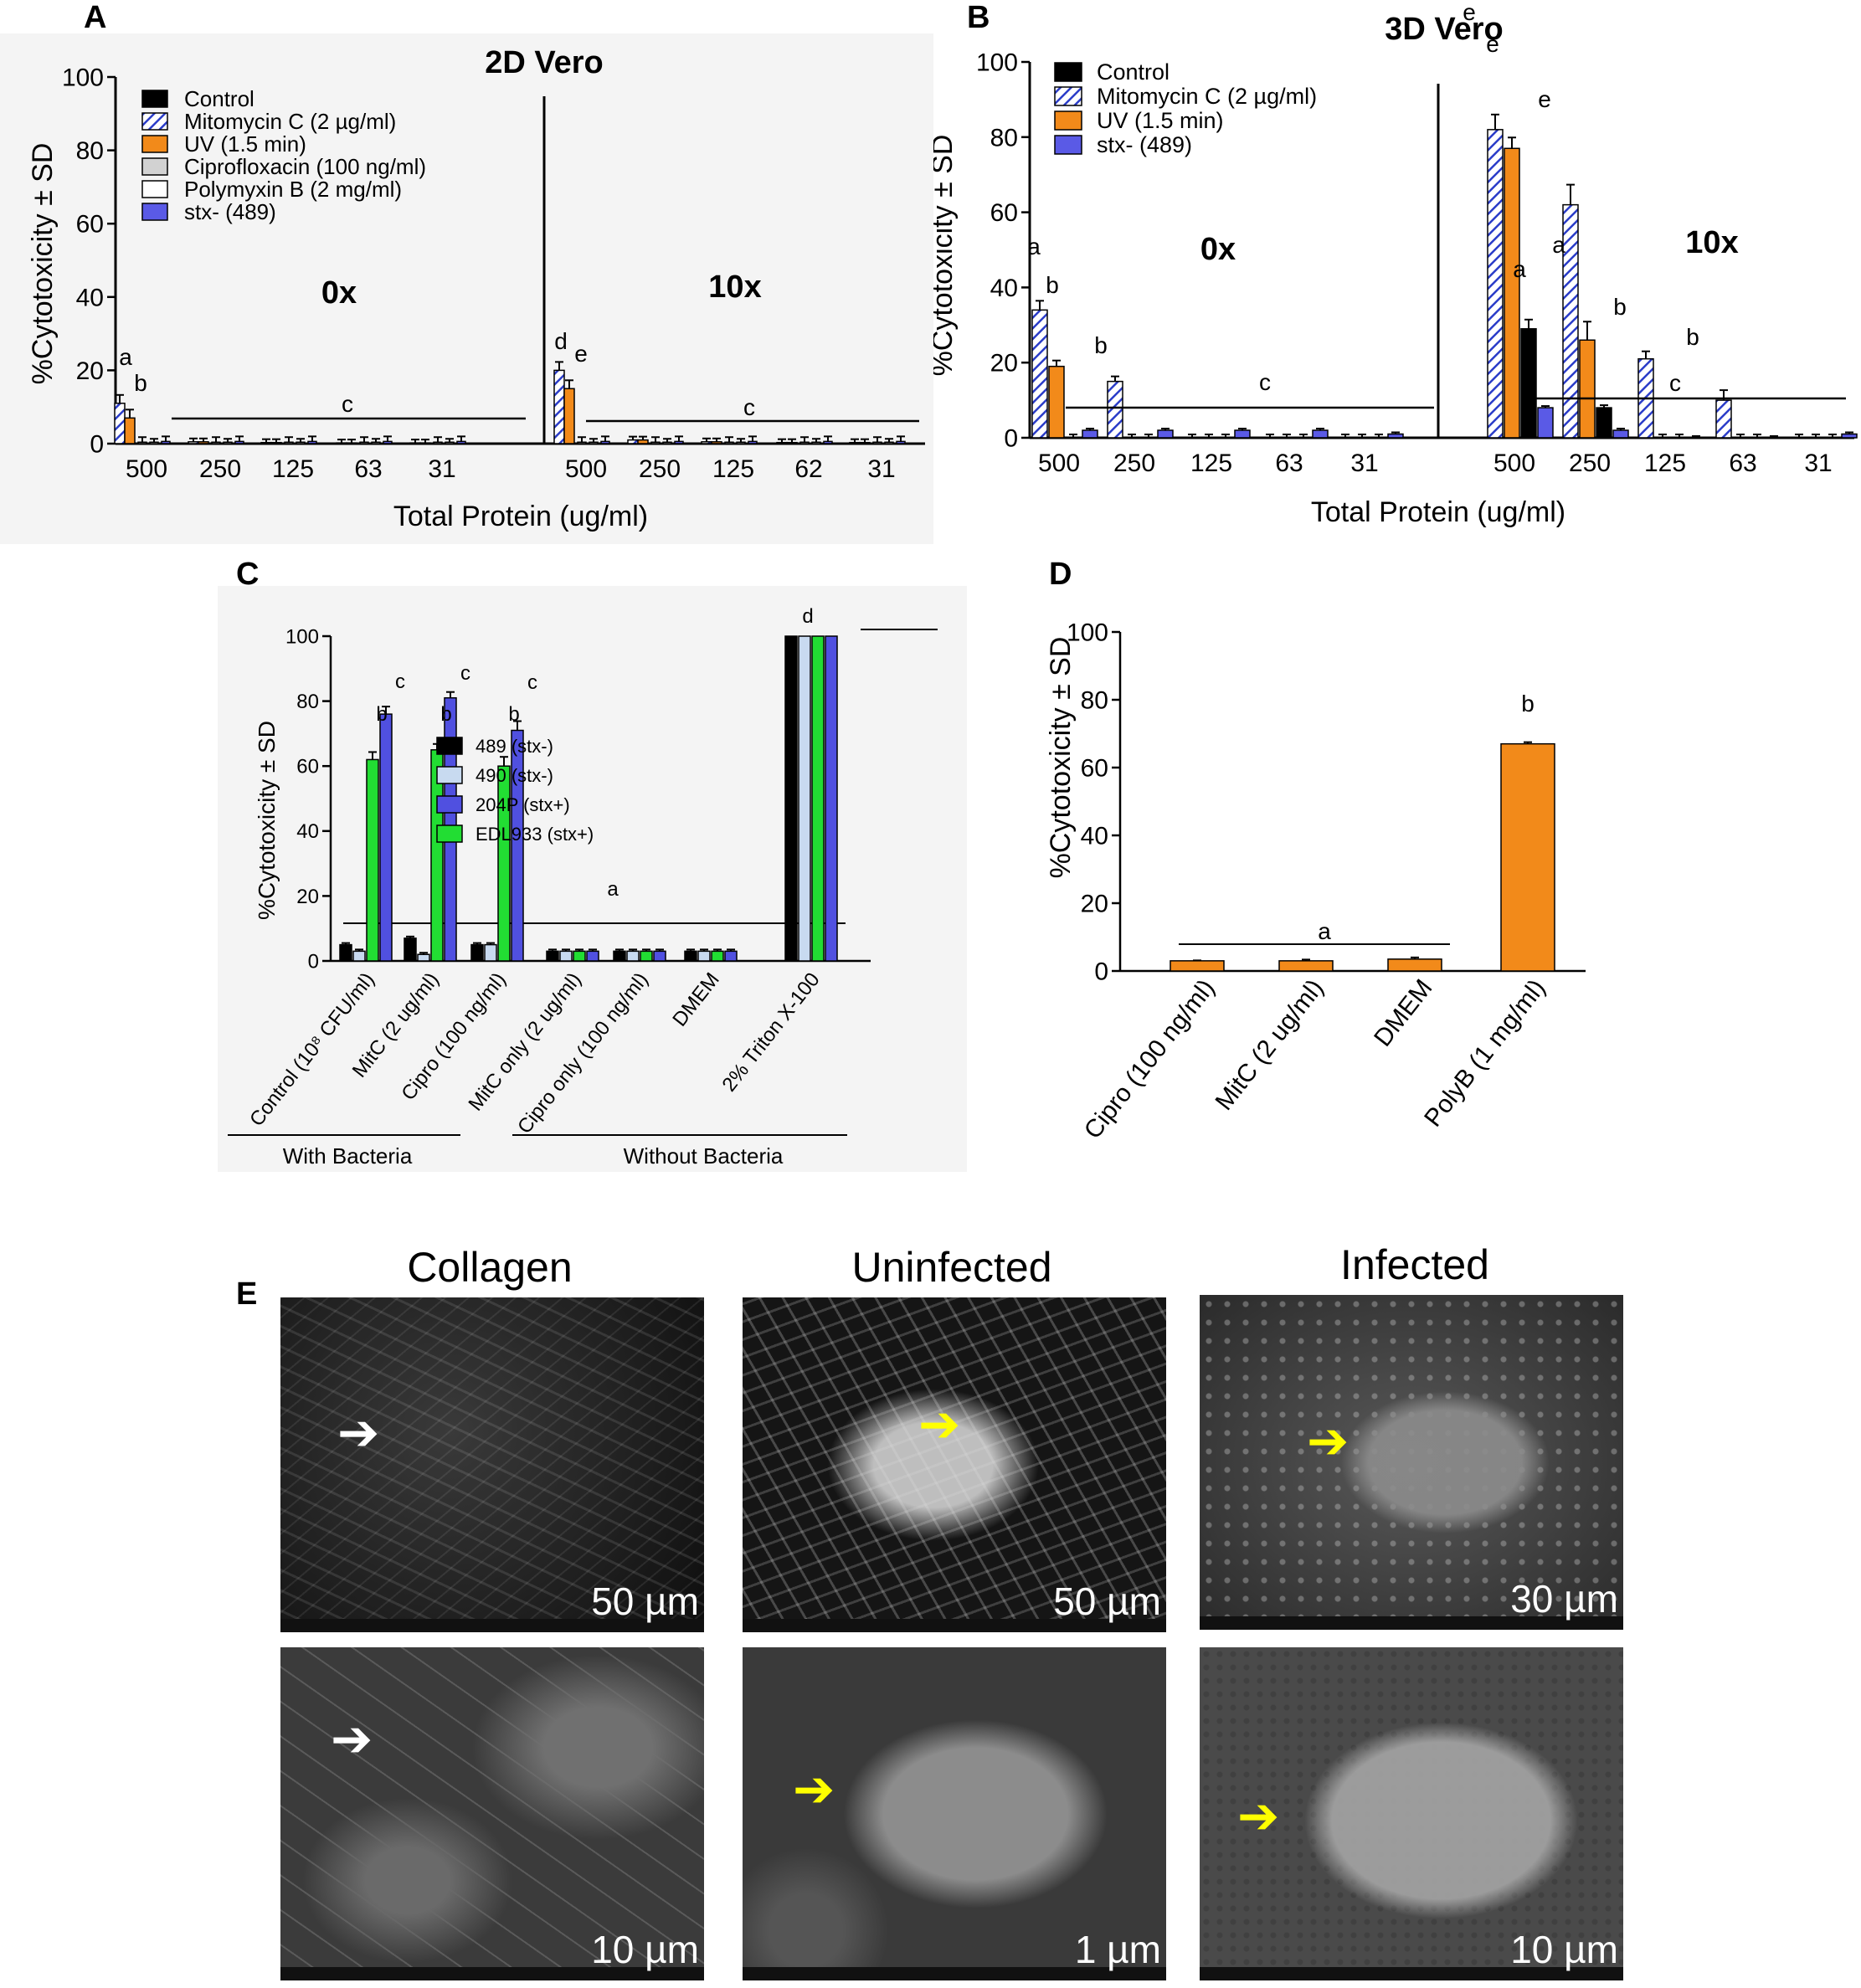 The height and width of the screenshot is (1988, 1861). Describe the element at coordinates (1415, 1264) in the screenshot. I see `micro-col-title-infected: Infected` at that location.